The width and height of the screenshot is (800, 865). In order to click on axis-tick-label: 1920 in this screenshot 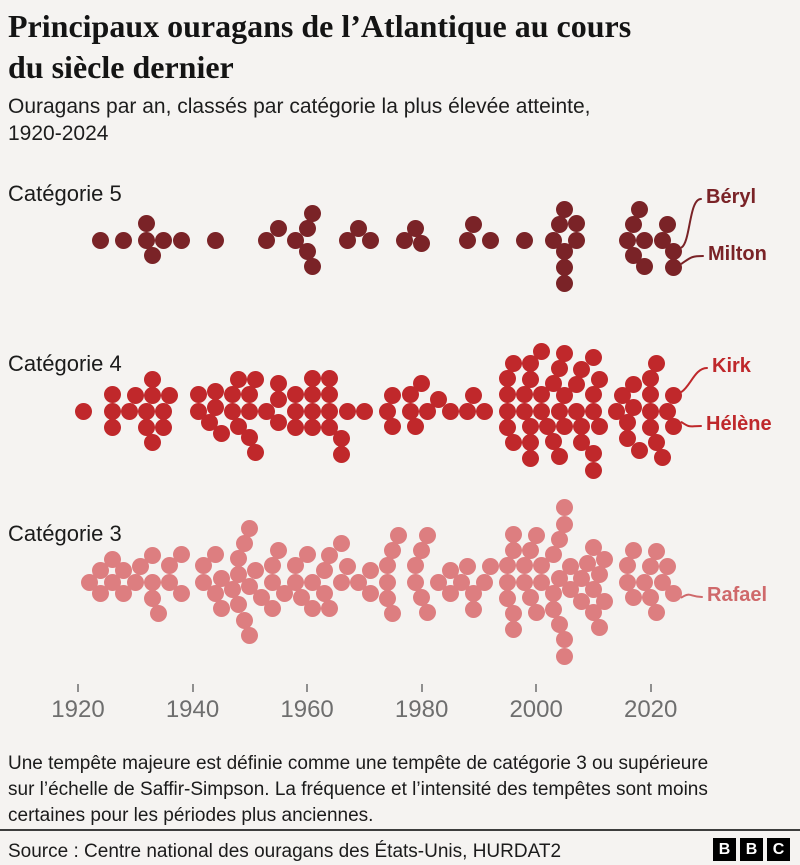, I will do `click(78, 709)`.